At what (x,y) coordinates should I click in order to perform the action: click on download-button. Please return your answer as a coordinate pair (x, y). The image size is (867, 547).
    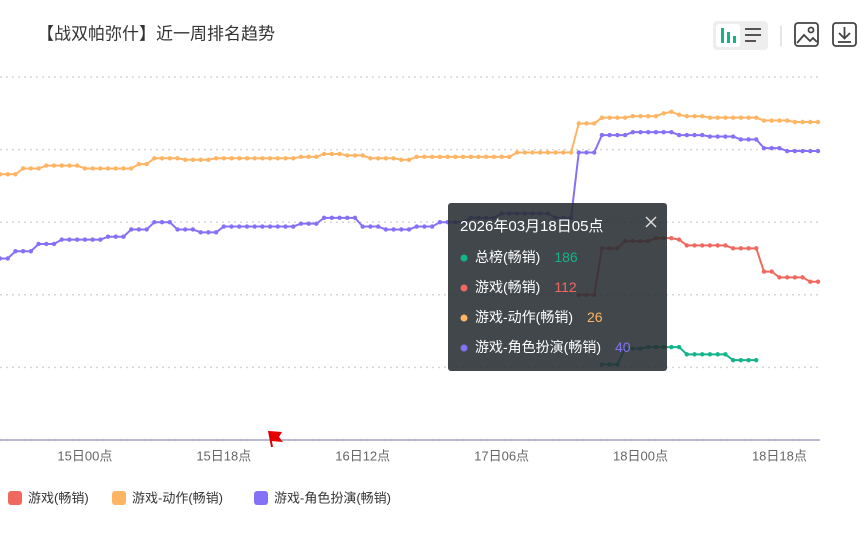
    Looking at the image, I should click on (844, 34).